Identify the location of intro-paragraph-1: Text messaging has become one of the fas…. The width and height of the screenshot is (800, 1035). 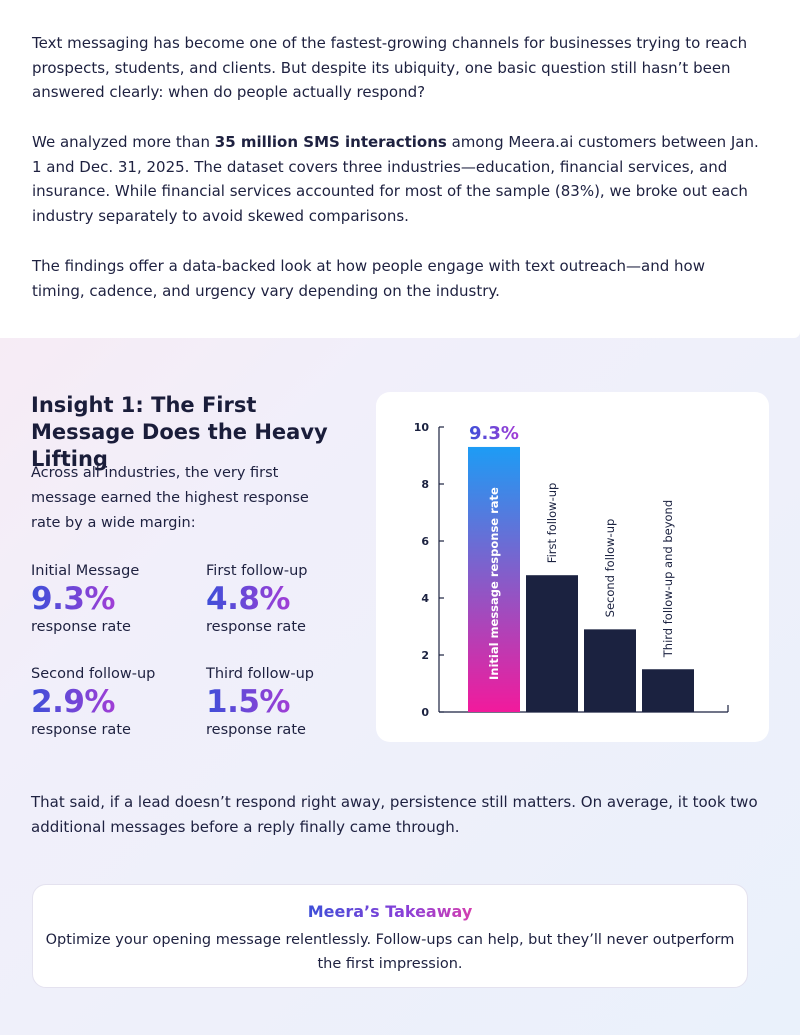
(390, 67).